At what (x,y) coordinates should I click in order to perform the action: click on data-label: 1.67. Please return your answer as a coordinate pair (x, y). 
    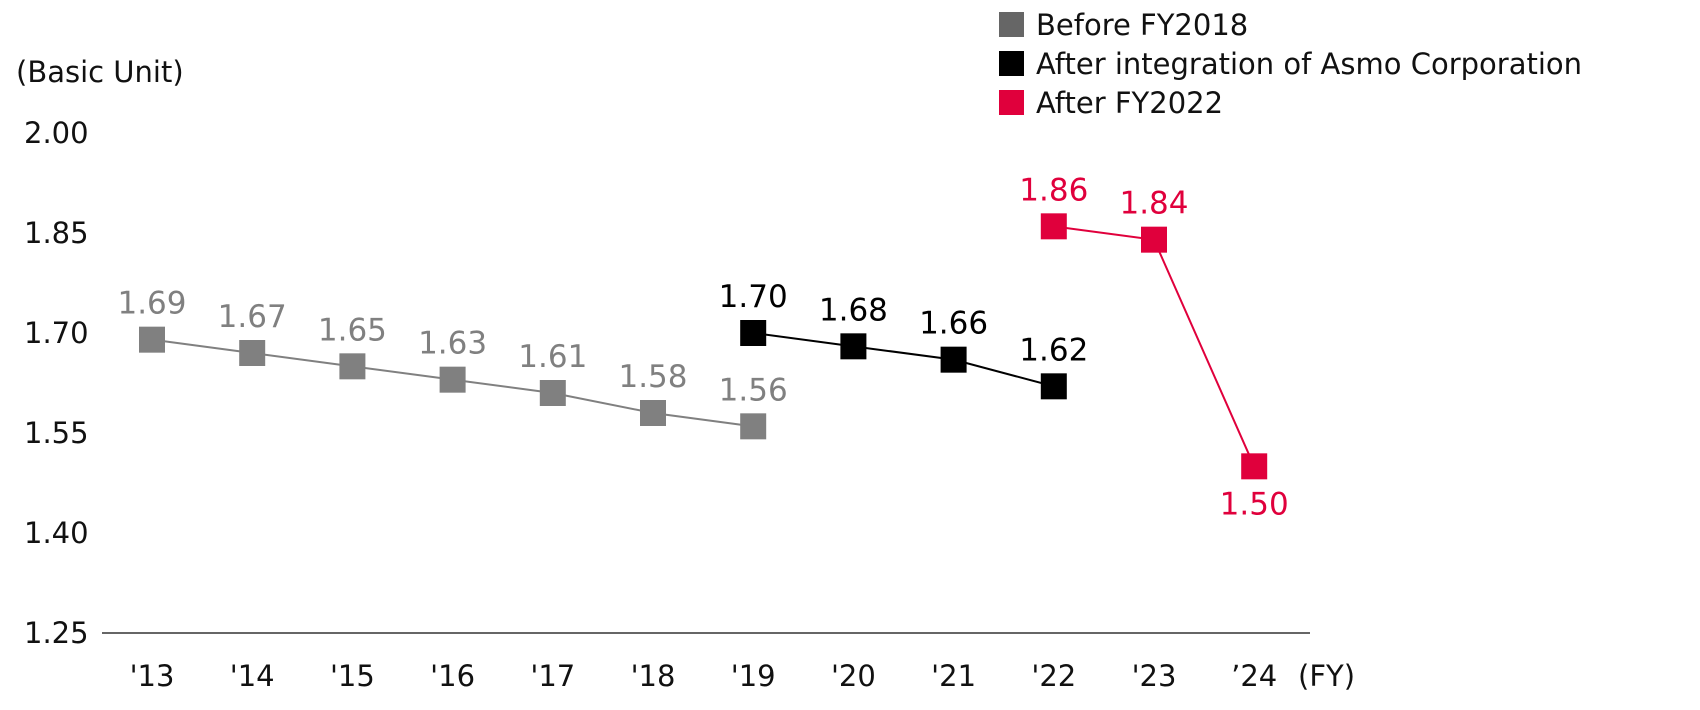
    Looking at the image, I should click on (252, 317).